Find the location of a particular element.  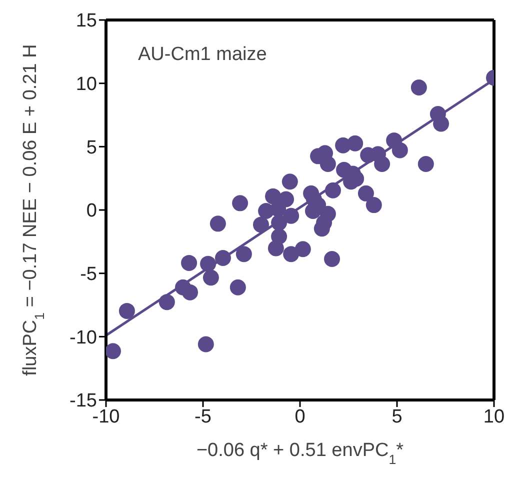

x-tick-label: 0 is located at coordinates (300, 417).